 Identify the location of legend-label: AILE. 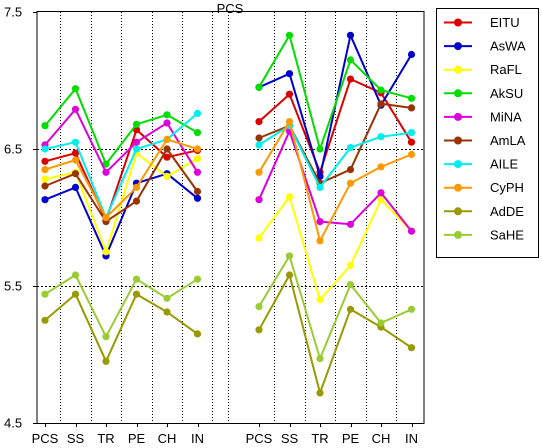
(504, 164).